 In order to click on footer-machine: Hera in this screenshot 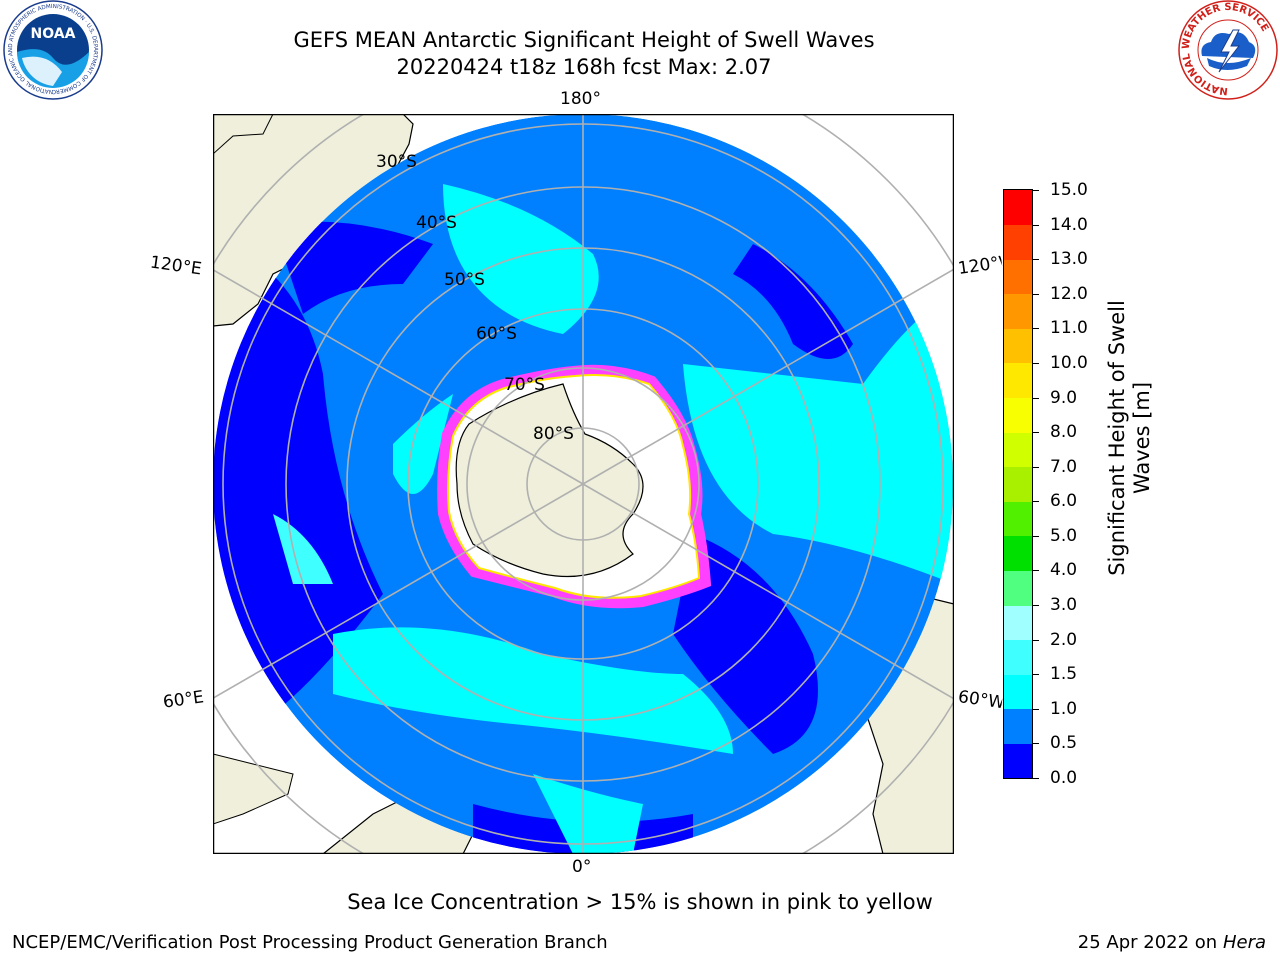, I will do `click(1244, 942)`.